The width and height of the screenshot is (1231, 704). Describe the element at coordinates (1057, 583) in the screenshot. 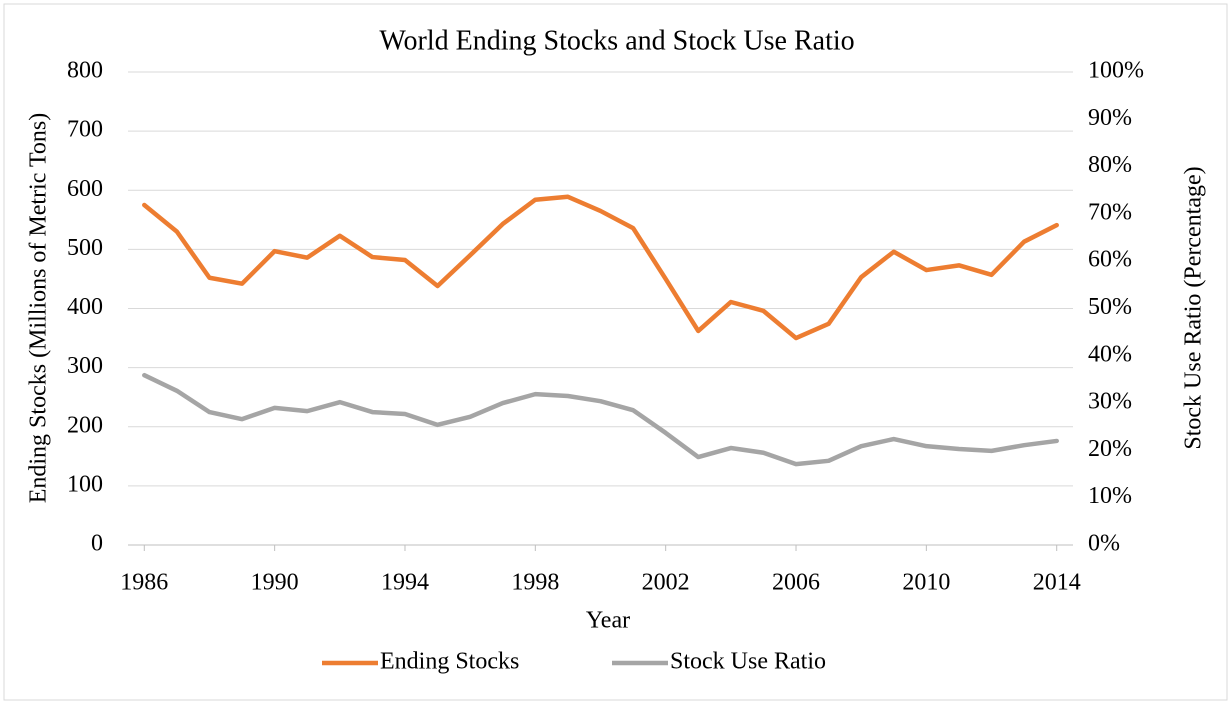

I see `x-tick-label: 2014` at that location.